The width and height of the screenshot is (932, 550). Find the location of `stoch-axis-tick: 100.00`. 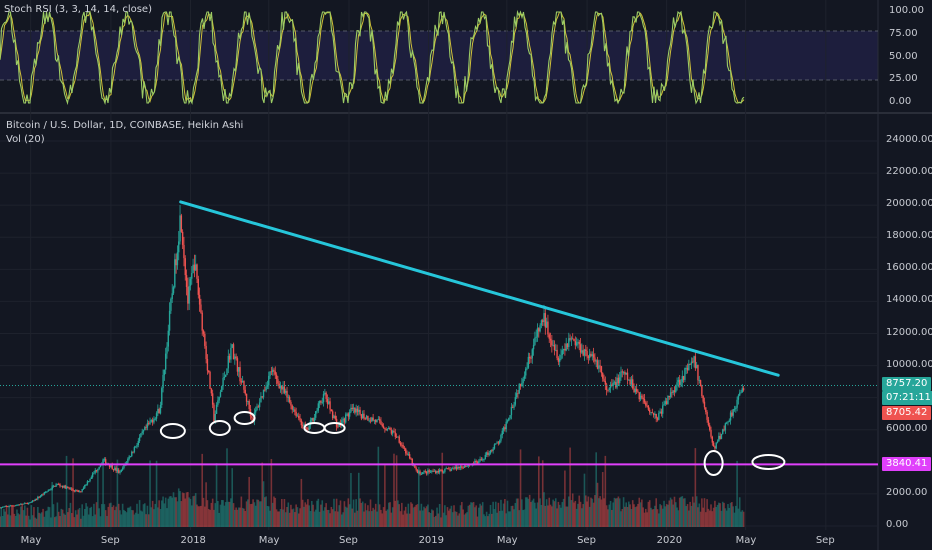

stoch-axis-tick: 100.00 is located at coordinates (906, 10).